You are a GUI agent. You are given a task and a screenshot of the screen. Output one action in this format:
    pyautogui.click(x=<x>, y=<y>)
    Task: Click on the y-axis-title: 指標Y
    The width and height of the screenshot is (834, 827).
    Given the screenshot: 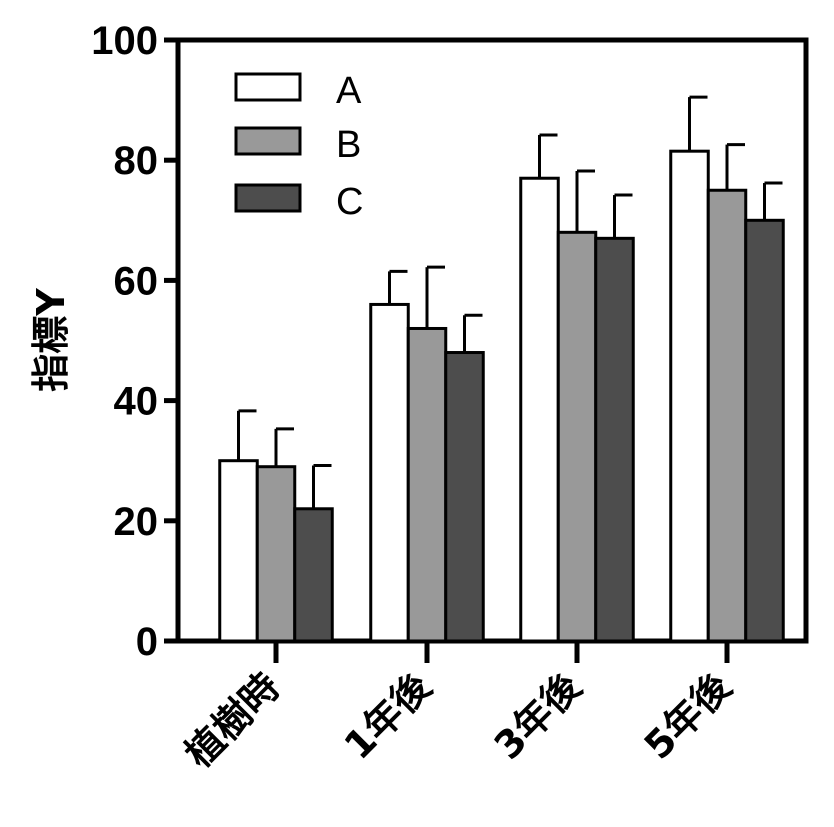 What is the action you would take?
    pyautogui.click(x=51, y=340)
    